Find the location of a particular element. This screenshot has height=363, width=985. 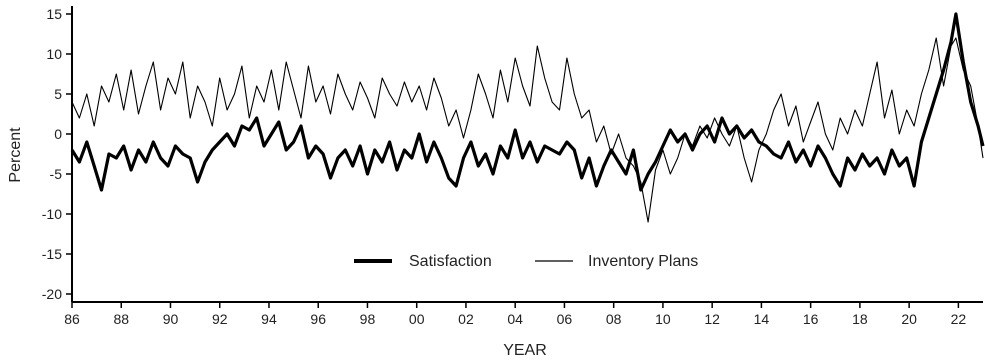

y-axis-title: Percent is located at coordinates (15, 155).